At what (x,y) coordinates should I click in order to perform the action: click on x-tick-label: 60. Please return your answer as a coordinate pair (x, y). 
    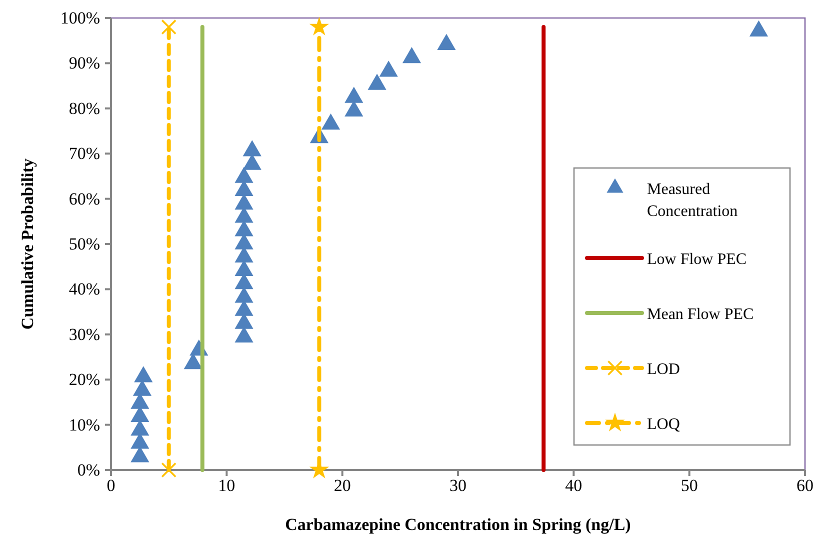
    Looking at the image, I should click on (805, 486).